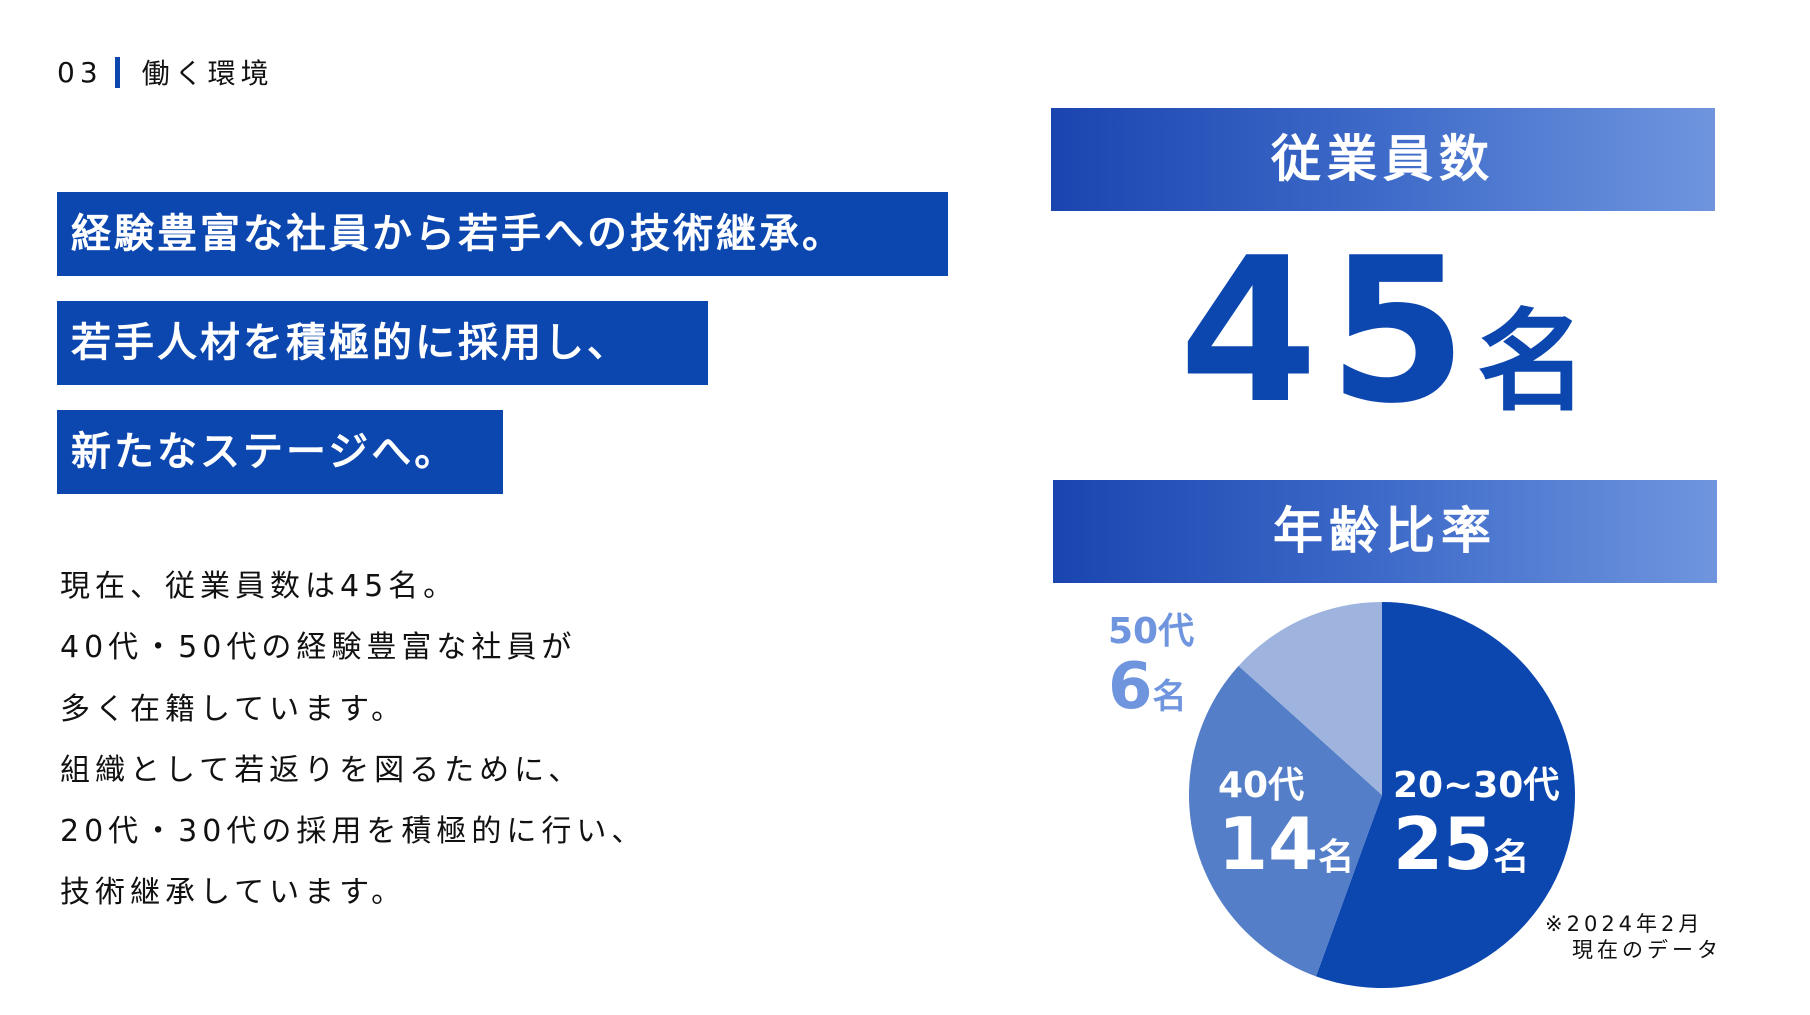 This screenshot has height=1015, width=1810. Describe the element at coordinates (1383, 159) in the screenshot. I see `employees-banner: 従業員数` at that location.